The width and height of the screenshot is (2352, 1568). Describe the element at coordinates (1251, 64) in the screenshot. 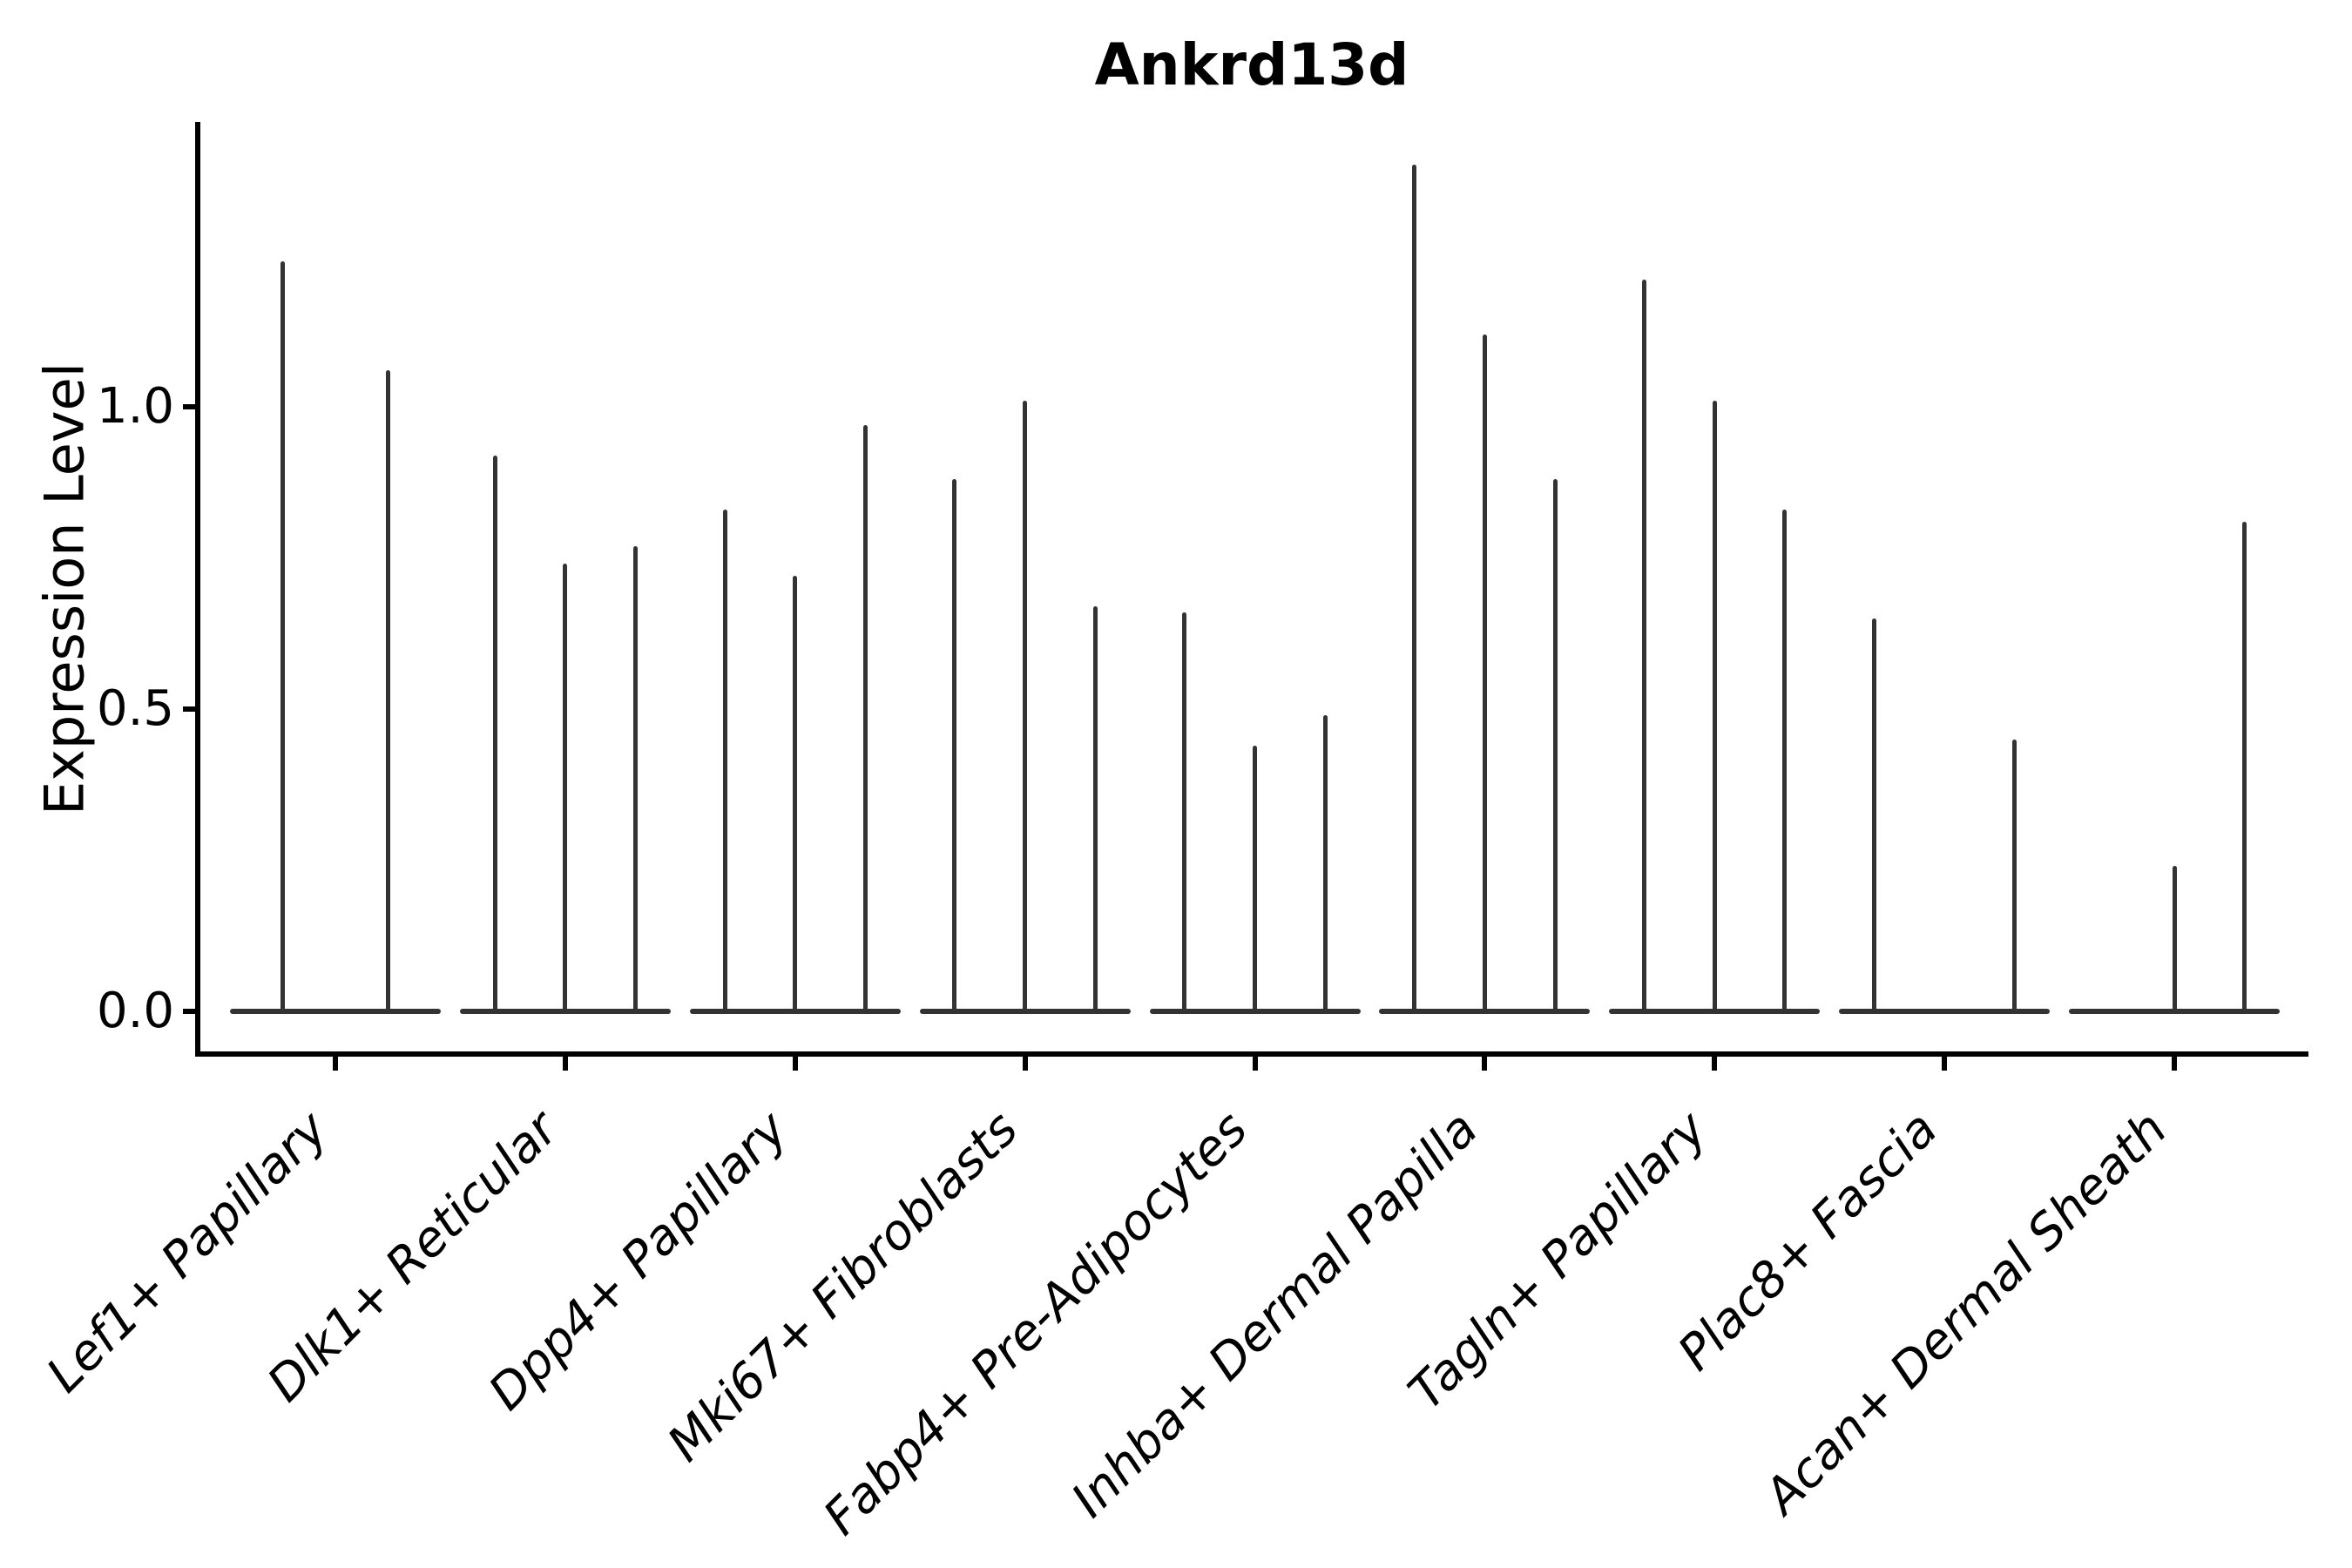

I see `plot-title: Ankrd13d` at that location.